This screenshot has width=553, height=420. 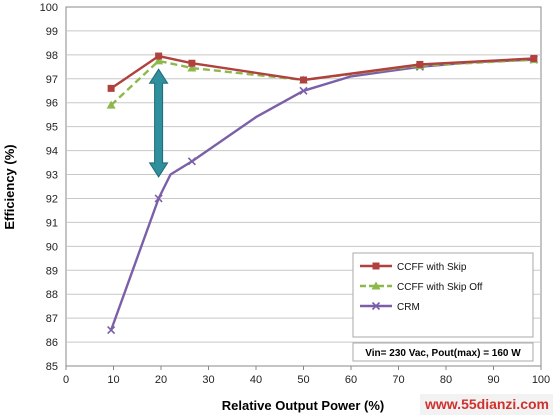 What do you see at coordinates (52, 56) in the screenshot?
I see `y-tick-label: 98` at bounding box center [52, 56].